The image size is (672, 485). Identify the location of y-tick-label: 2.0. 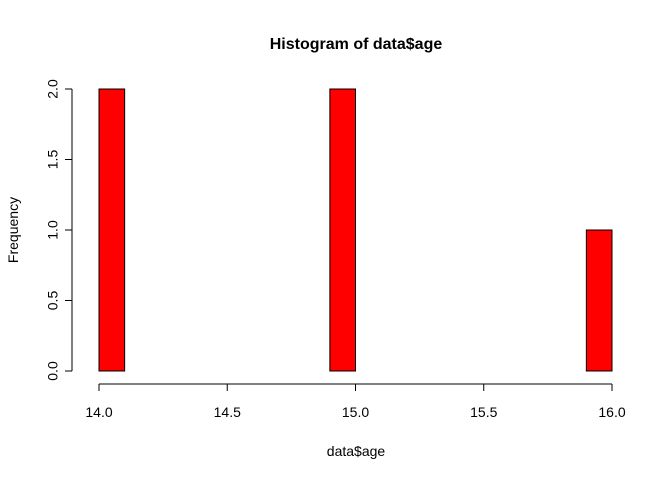
(53, 89).